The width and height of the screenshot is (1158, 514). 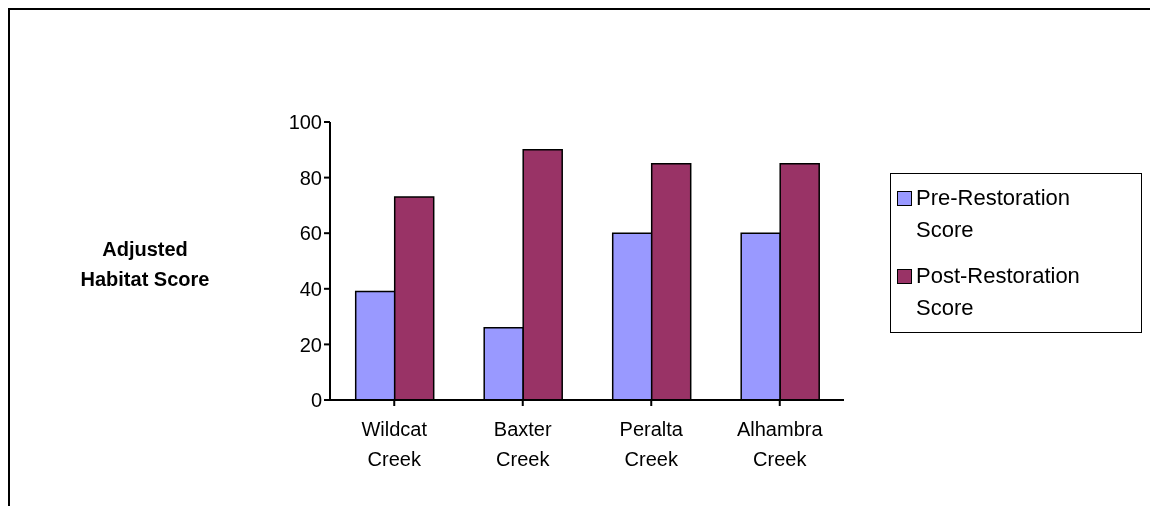 I want to click on legend-label: Post-Restoration Score, so click(x=998, y=292).